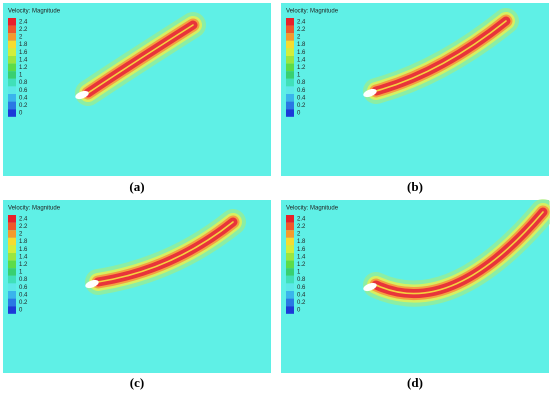 Image resolution: width=550 pixels, height=400 pixels. What do you see at coordinates (137, 382) in the screenshot?
I see `panel-caption: (c)` at bounding box center [137, 382].